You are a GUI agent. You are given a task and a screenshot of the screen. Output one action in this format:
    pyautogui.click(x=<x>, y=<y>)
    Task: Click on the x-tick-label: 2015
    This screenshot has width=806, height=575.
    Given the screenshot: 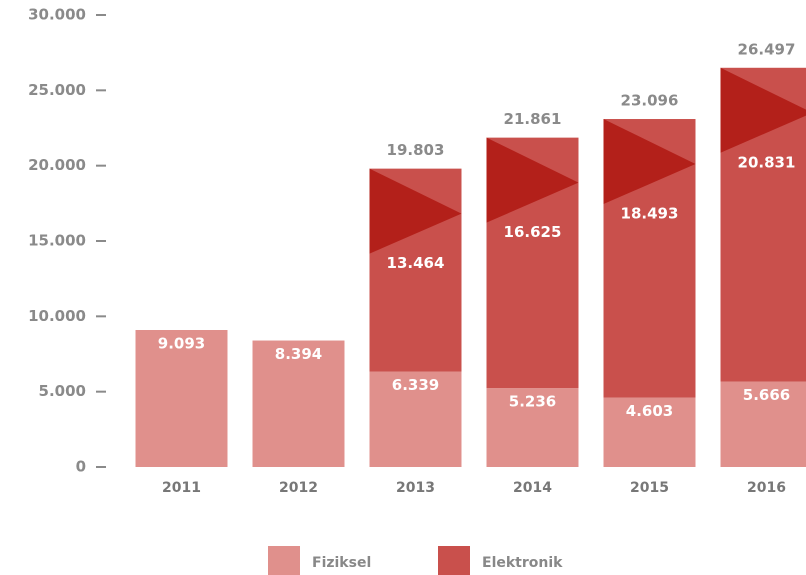 What is the action you would take?
    pyautogui.click(x=649, y=488)
    